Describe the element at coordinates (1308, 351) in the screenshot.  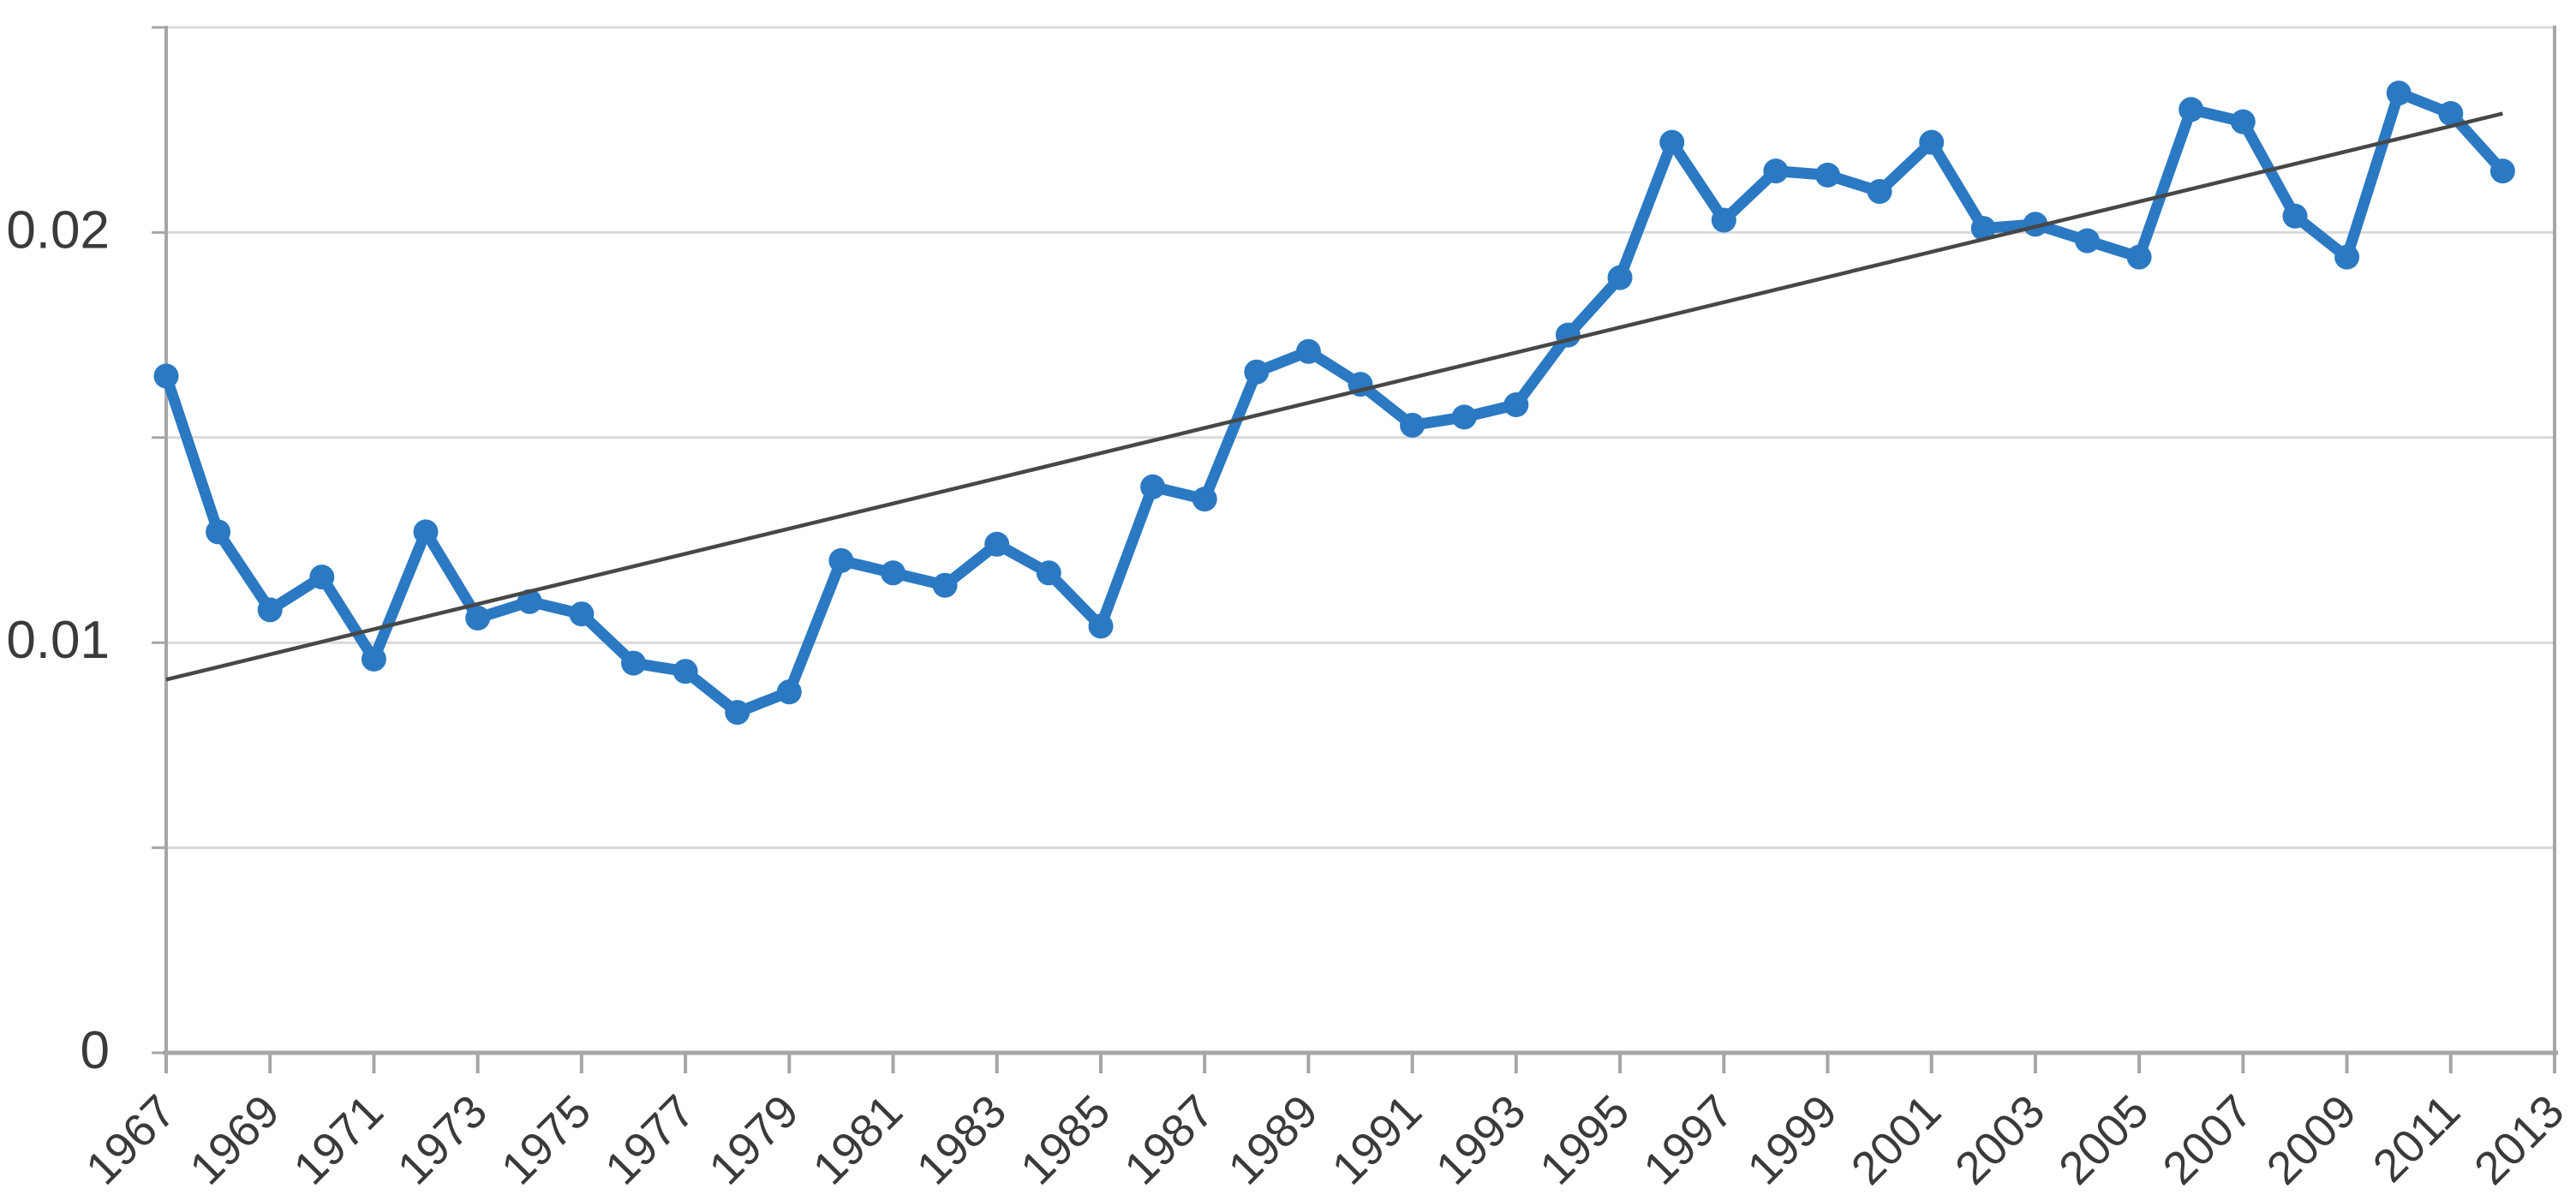
I see `data-point-1989` at that location.